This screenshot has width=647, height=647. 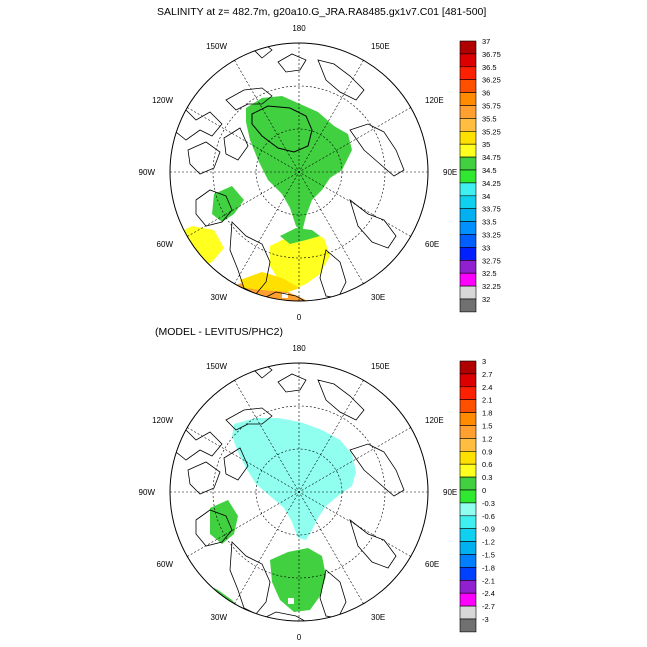 I want to click on field-34.75-nordic, so click(x=300, y=236).